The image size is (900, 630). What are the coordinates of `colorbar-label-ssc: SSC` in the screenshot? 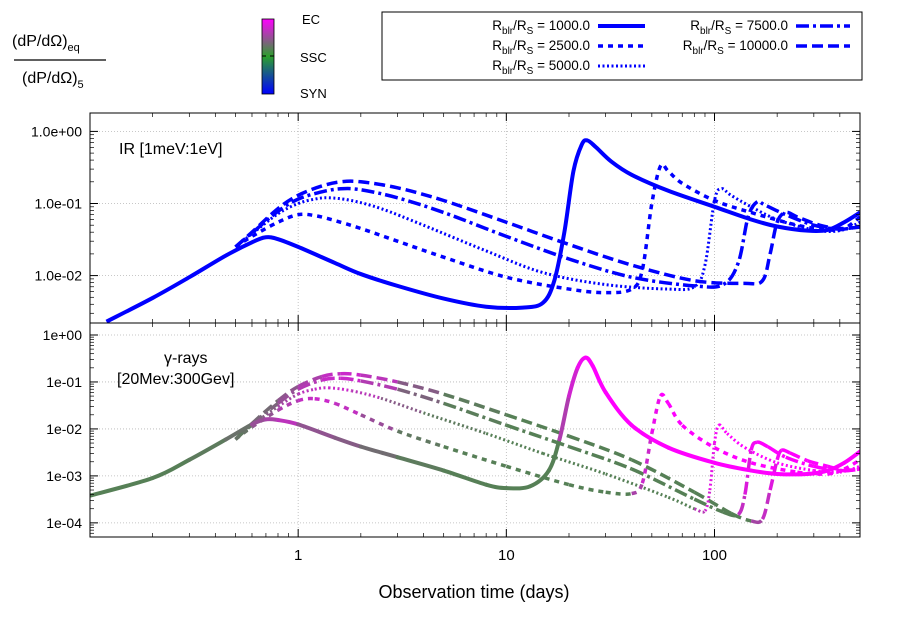 It's located at (313, 57).